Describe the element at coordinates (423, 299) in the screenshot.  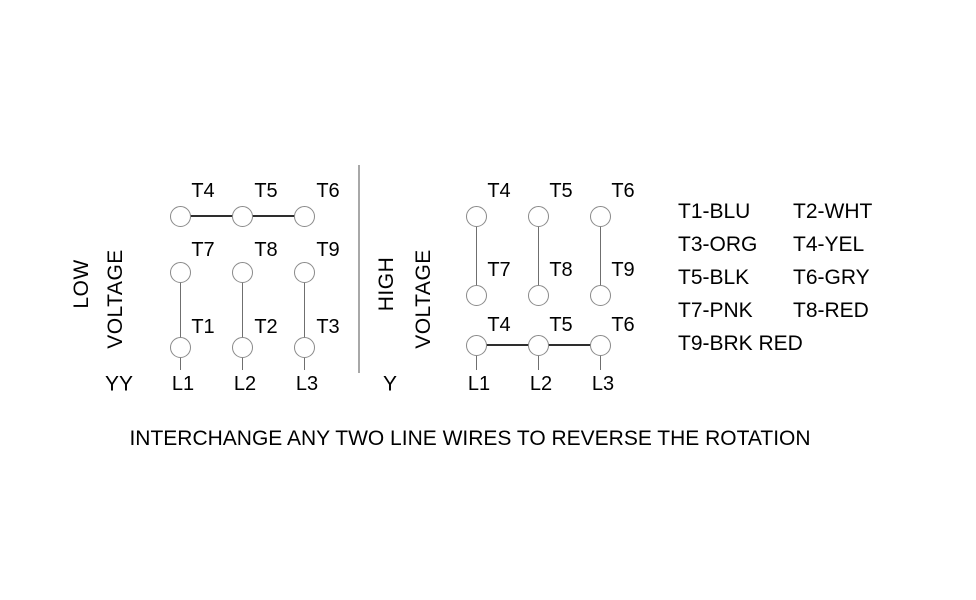
I see `high-voltage-title-word2: VOLTAGE` at that location.